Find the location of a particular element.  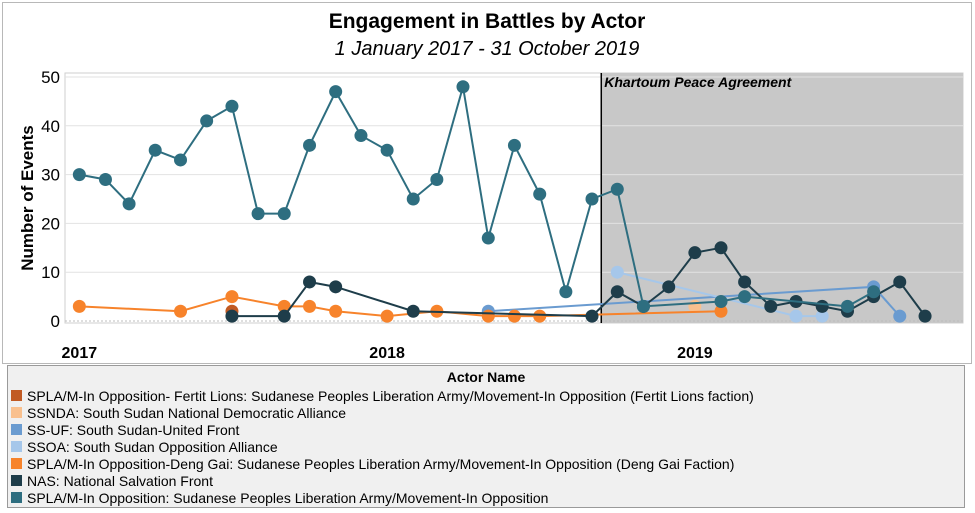

y-tick-label: 10 is located at coordinates (50, 272).